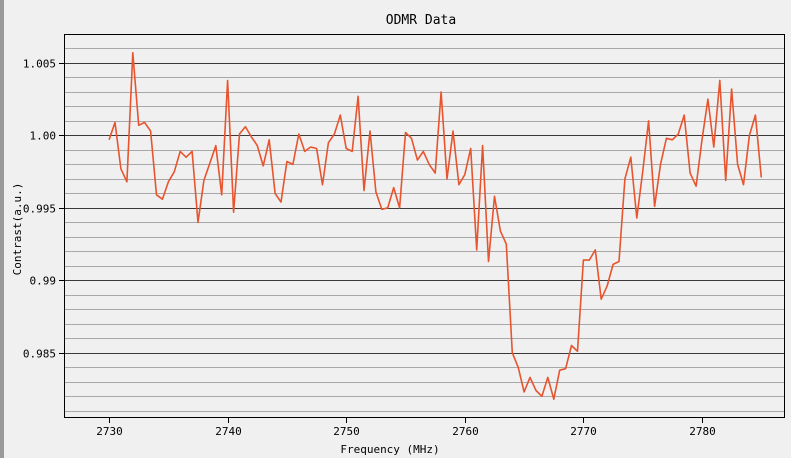 The height and width of the screenshot is (458, 791). What do you see at coordinates (109, 431) in the screenshot?
I see `x-tick-label: 2730` at bounding box center [109, 431].